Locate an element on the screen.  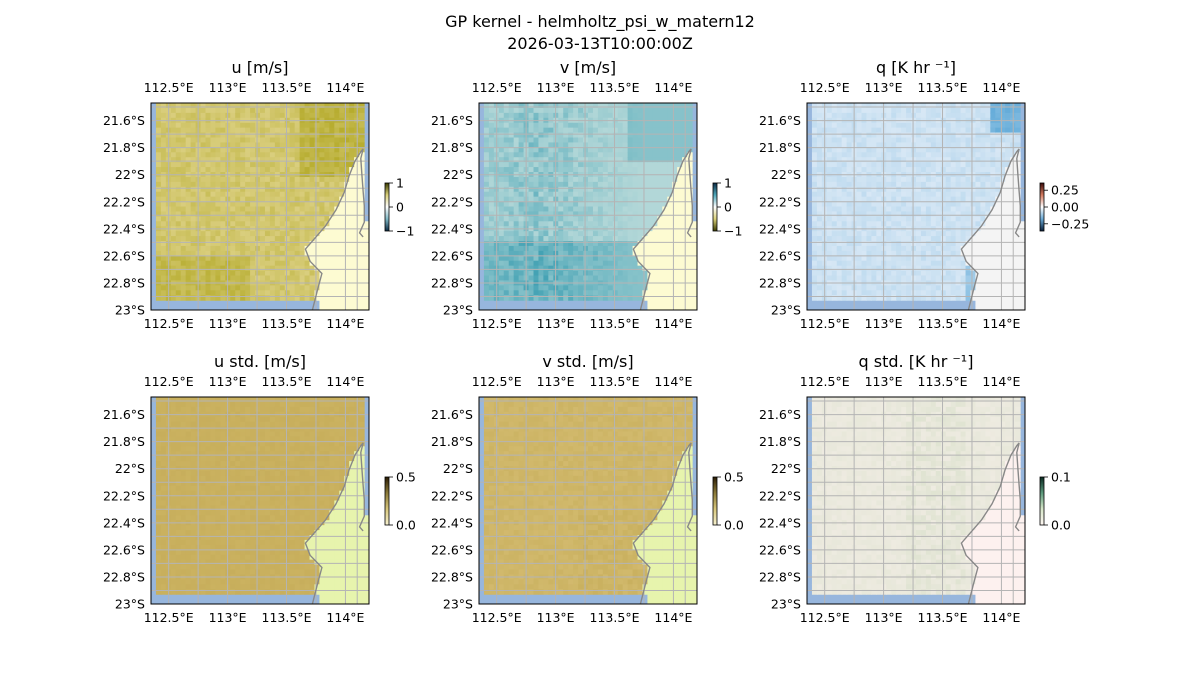
figure-title: GP kernel - helmholtz_psi_w_matern12 is located at coordinates (600, 21).